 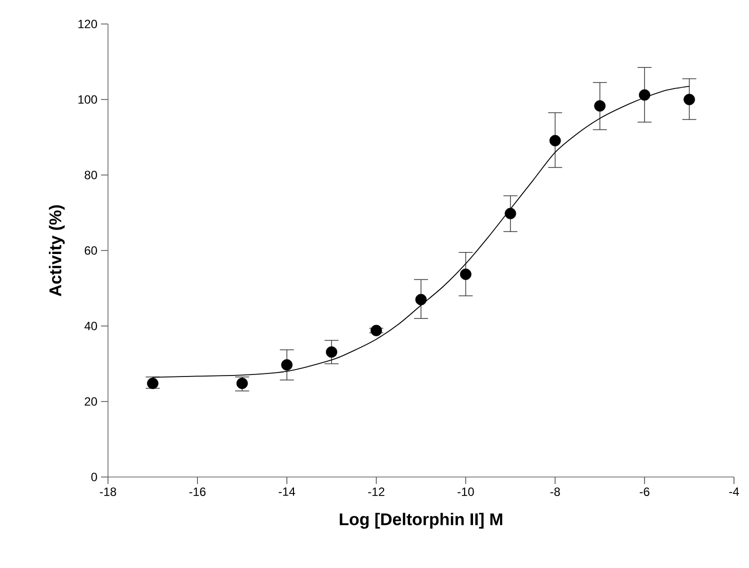 I want to click on y-tick-label: 0, so click(x=94, y=477).